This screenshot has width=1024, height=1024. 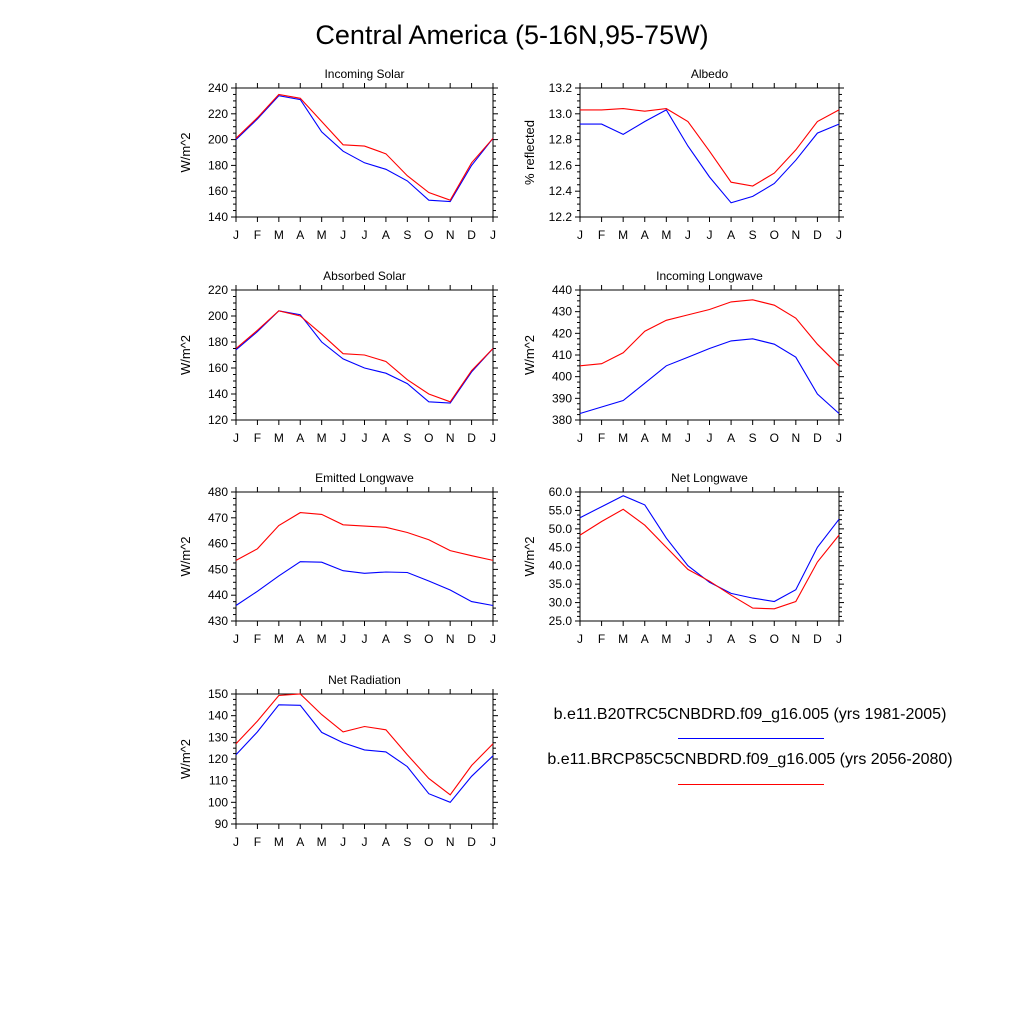 I want to click on y-tick-label: 430, so click(x=562, y=312).